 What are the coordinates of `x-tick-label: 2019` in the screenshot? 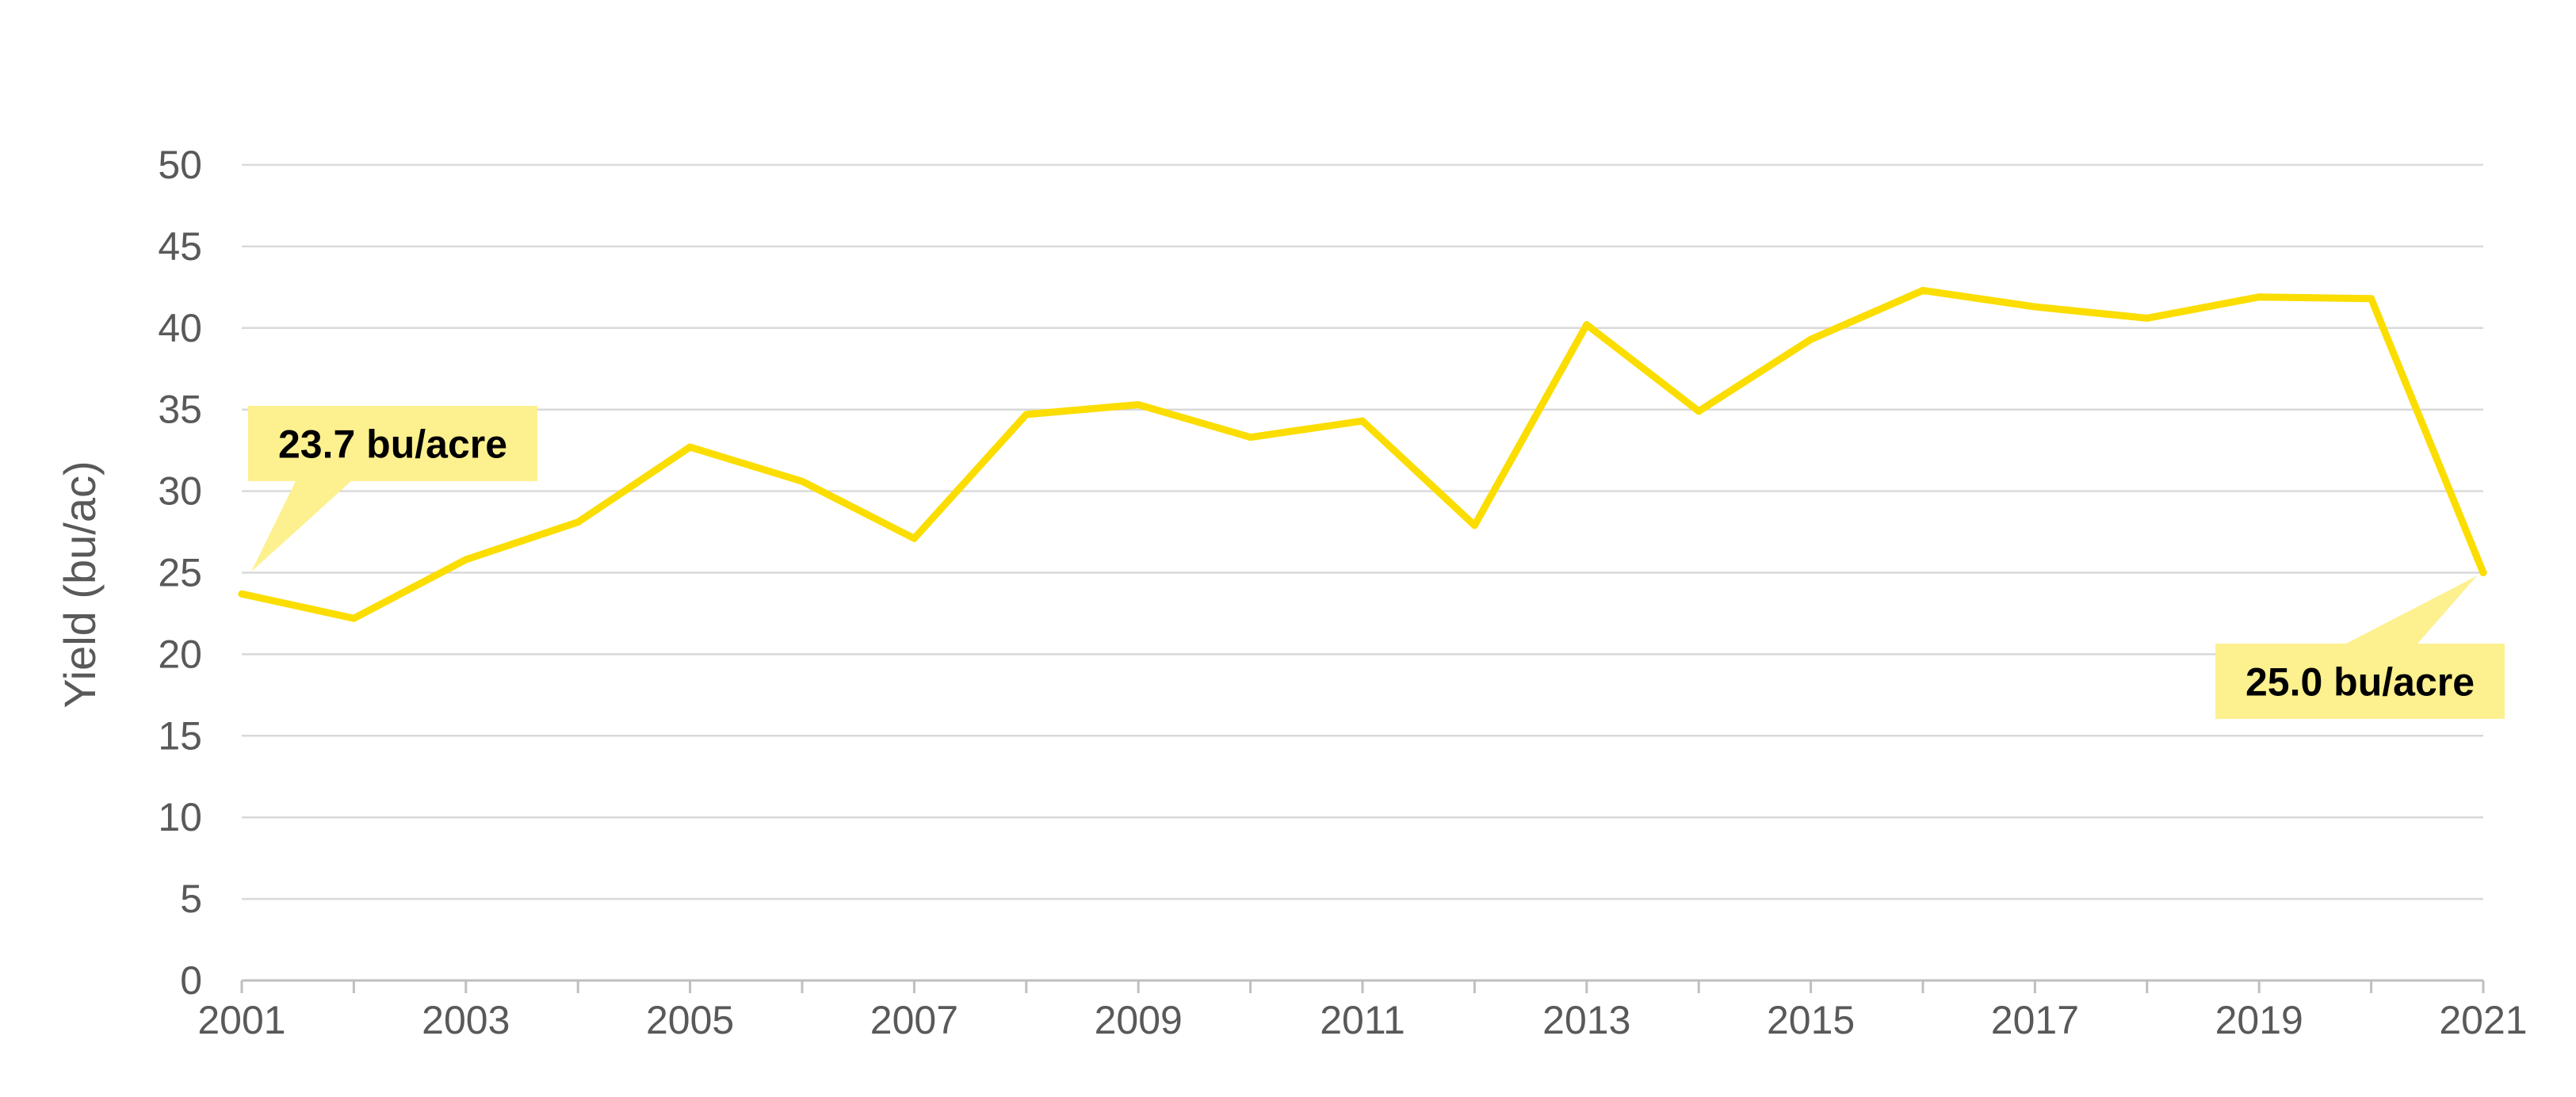 It's located at (2259, 1020).